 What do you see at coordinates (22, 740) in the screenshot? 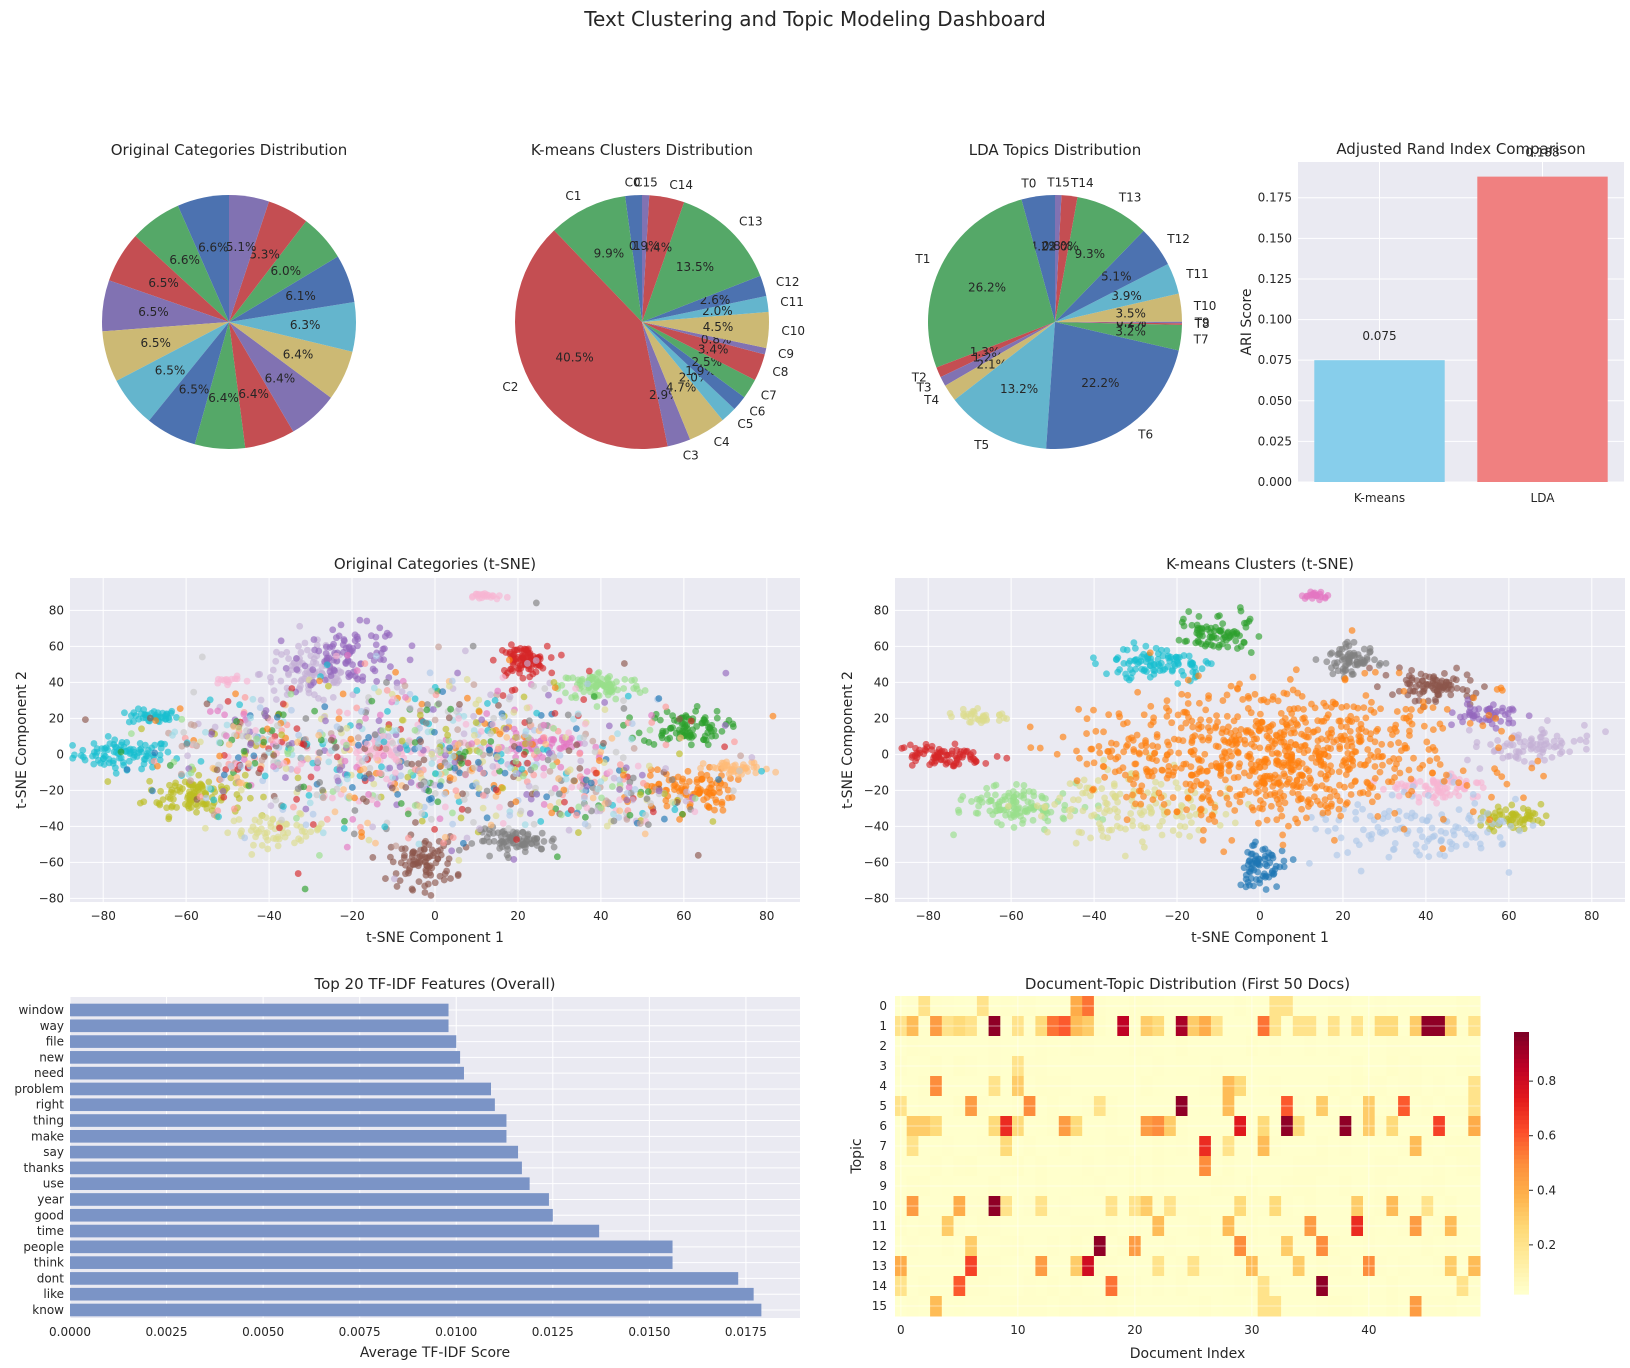
I see `scatter-ylabel: t-SNE Component 2` at bounding box center [22, 740].